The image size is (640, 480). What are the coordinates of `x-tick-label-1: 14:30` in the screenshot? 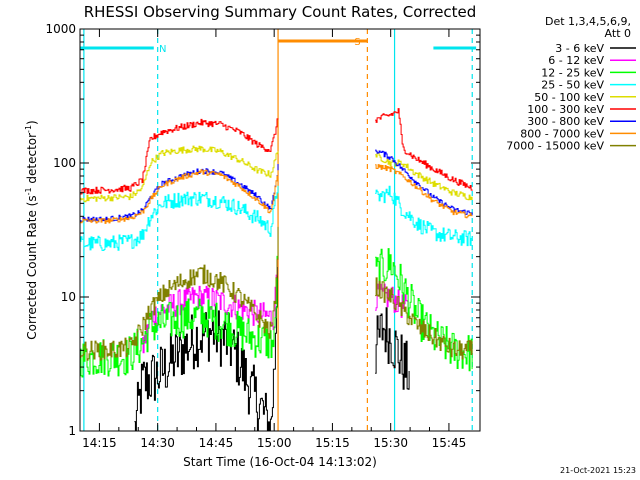 It's located at (157, 443).